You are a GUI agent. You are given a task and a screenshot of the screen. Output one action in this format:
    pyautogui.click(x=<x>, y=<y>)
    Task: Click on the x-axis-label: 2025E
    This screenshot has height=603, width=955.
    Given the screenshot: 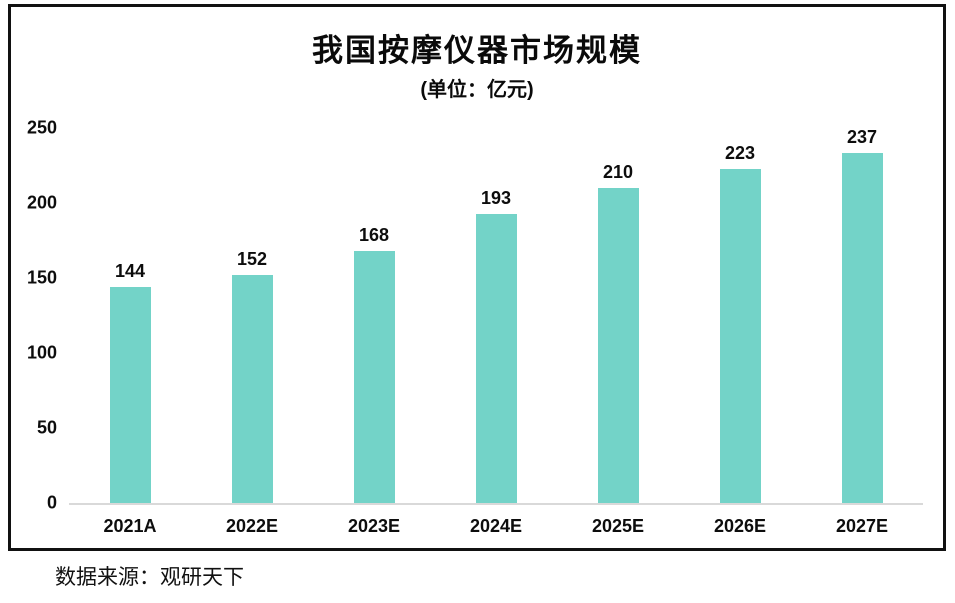 What is the action you would take?
    pyautogui.click(x=618, y=526)
    